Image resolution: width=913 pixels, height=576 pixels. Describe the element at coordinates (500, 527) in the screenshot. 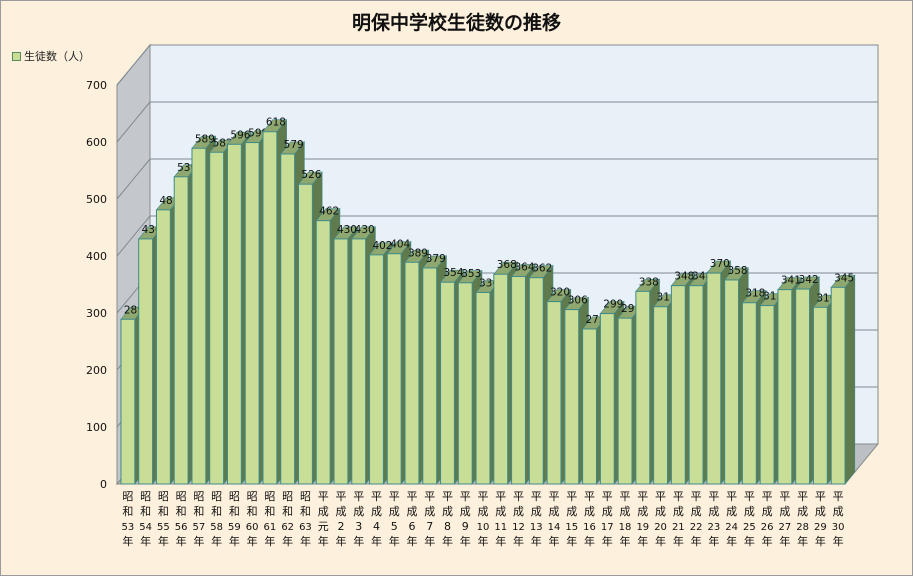

I see `x-tick-label: 11` at that location.